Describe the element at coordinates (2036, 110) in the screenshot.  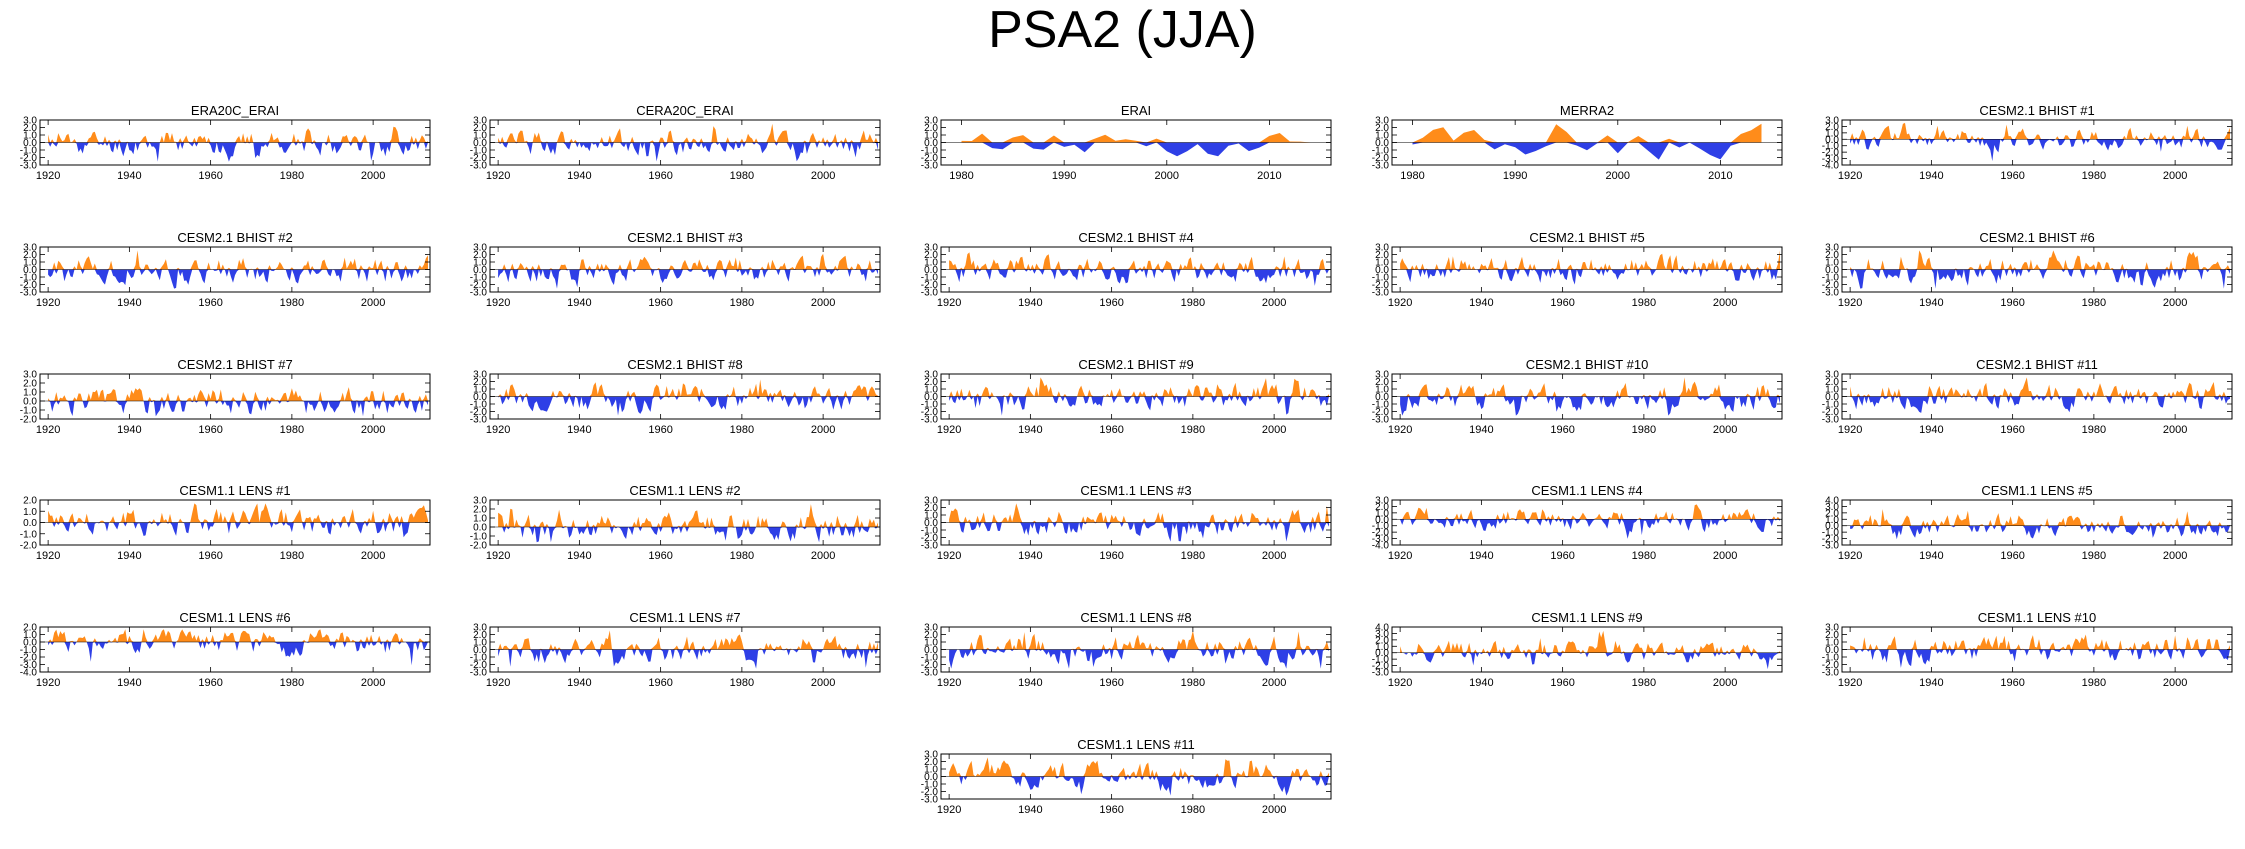
I see `panel-title: CESM2.1 BHIST #1` at that location.